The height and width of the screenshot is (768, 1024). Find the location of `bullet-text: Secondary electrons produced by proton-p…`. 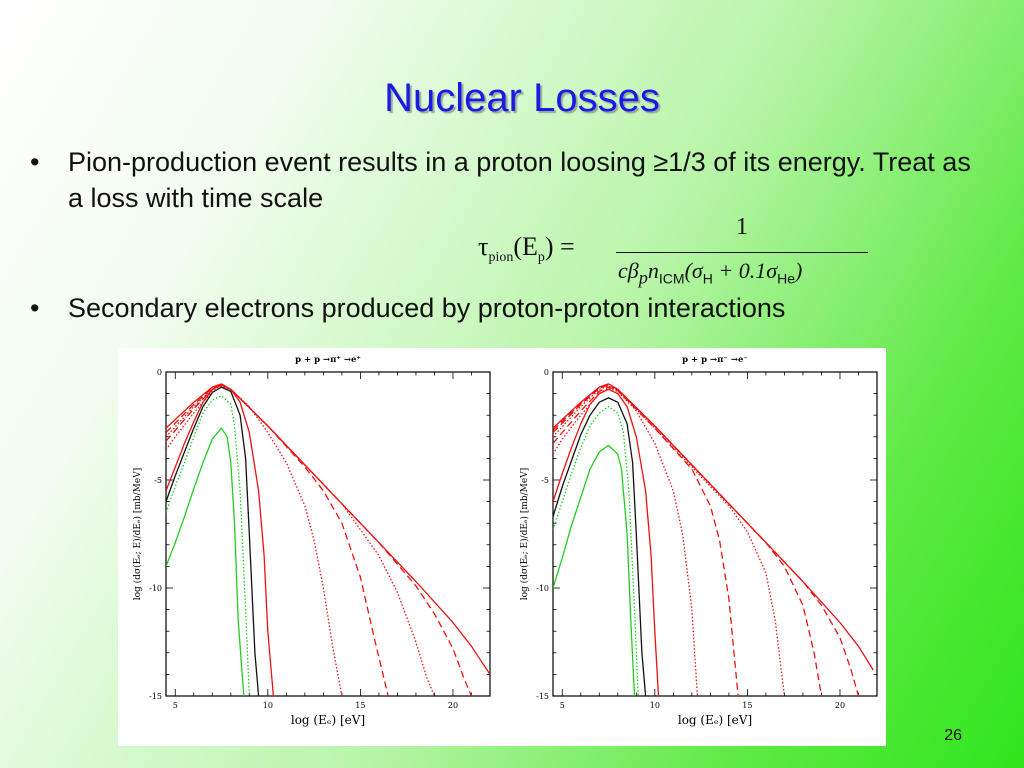

bullet-text: Secondary electrons produced by proton-p… is located at coordinates (427, 308).